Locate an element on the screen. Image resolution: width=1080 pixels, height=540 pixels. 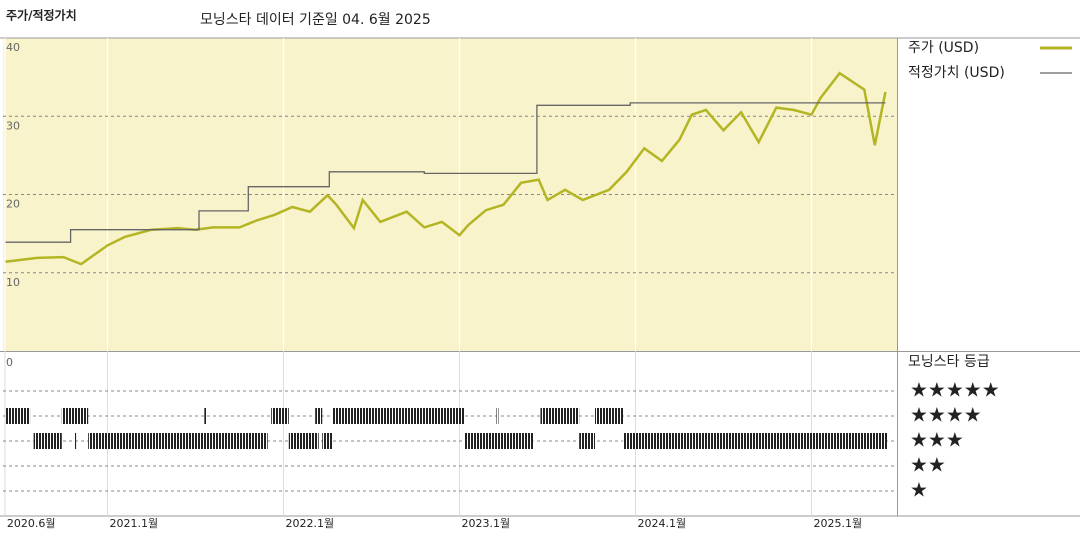
rating-title: 모닝스타 등급 is located at coordinates (949, 362).